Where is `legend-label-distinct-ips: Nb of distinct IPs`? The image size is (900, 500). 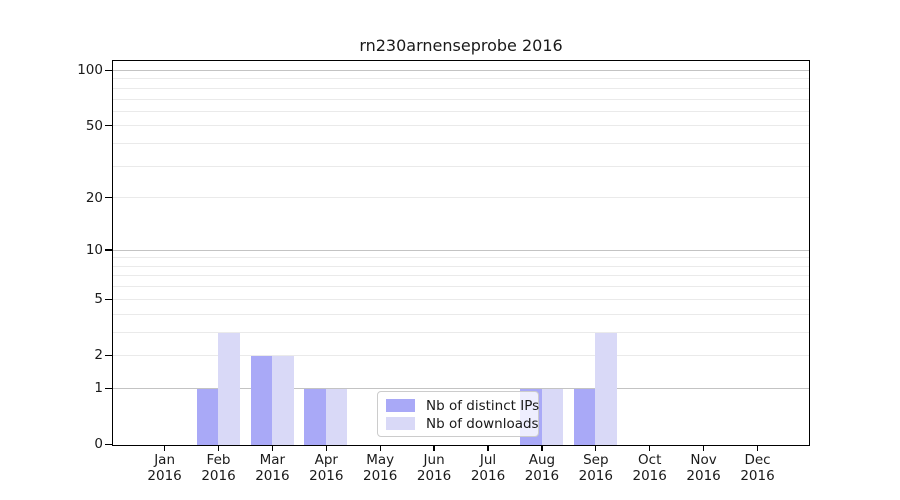 legend-label-distinct-ips: Nb of distinct IPs is located at coordinates (483, 405).